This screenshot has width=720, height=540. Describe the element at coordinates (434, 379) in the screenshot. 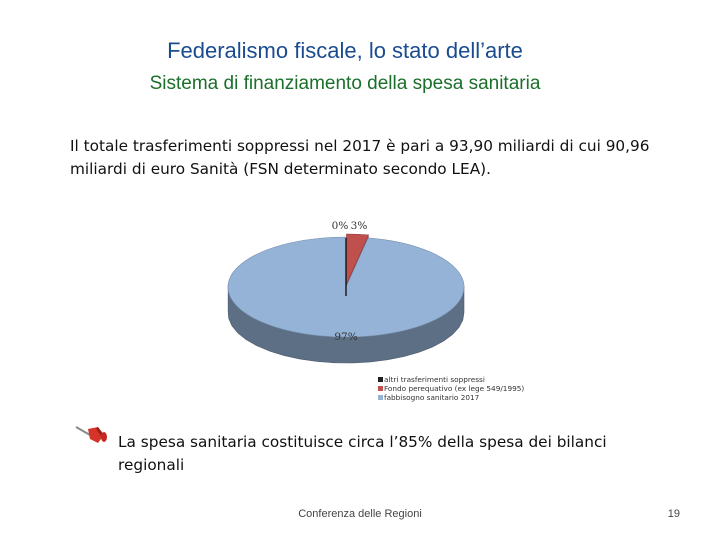

I see `legend-label-altri: altri trasferimenti soppressi` at that location.